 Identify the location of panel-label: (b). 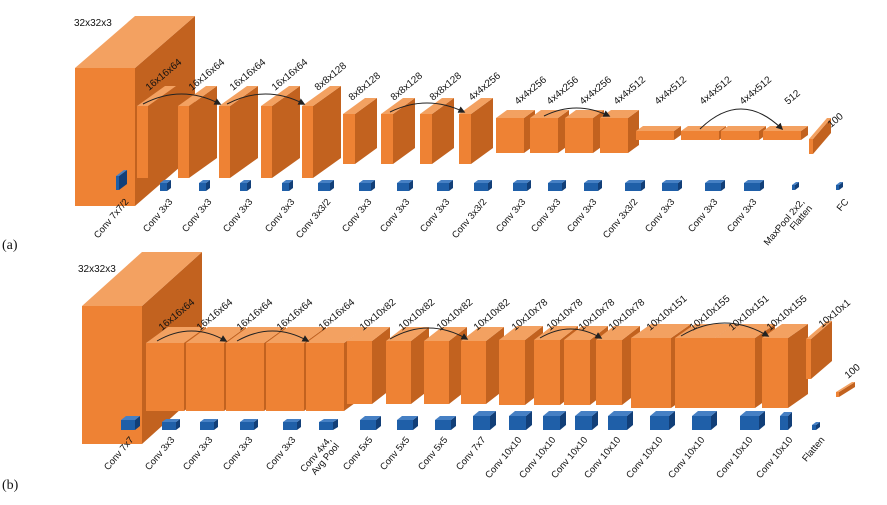
(10, 485).